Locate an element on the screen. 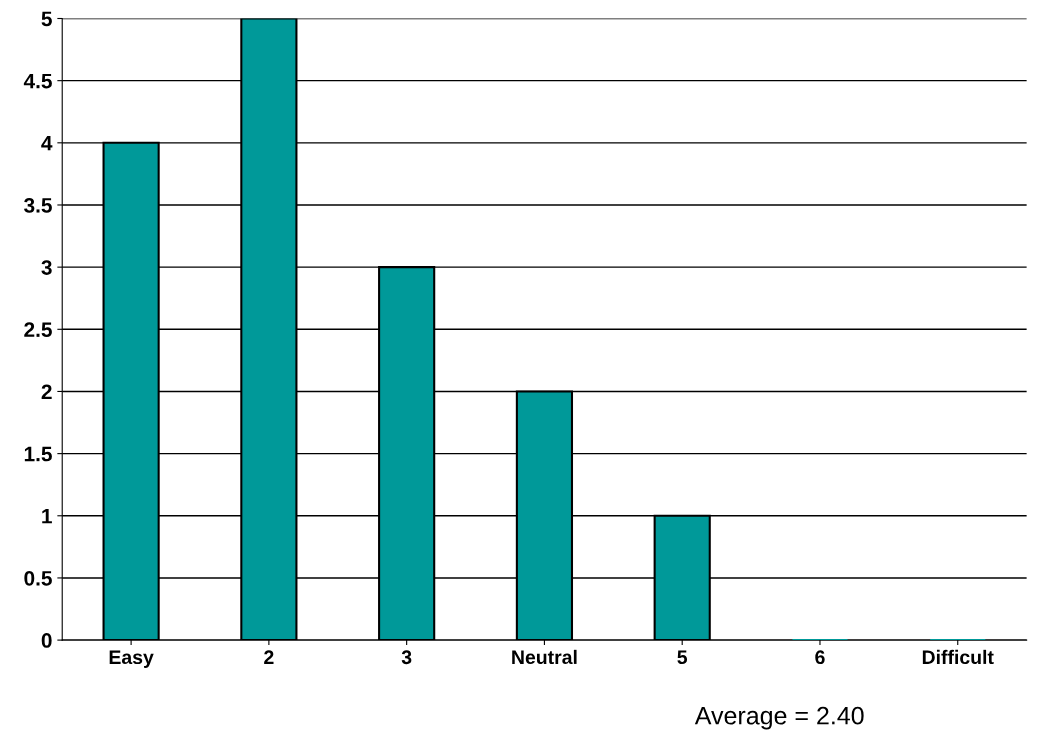 This screenshot has width=1037, height=740. y-tick-label: 0.5 is located at coordinates (38, 578).